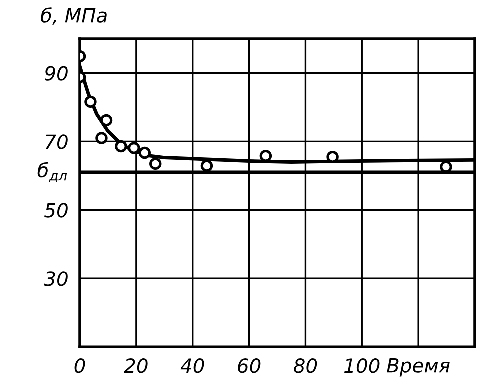 The height and width of the screenshot is (390, 500). Describe the element at coordinates (362, 366) in the screenshot. I see `x-tick-label: 100` at that location.